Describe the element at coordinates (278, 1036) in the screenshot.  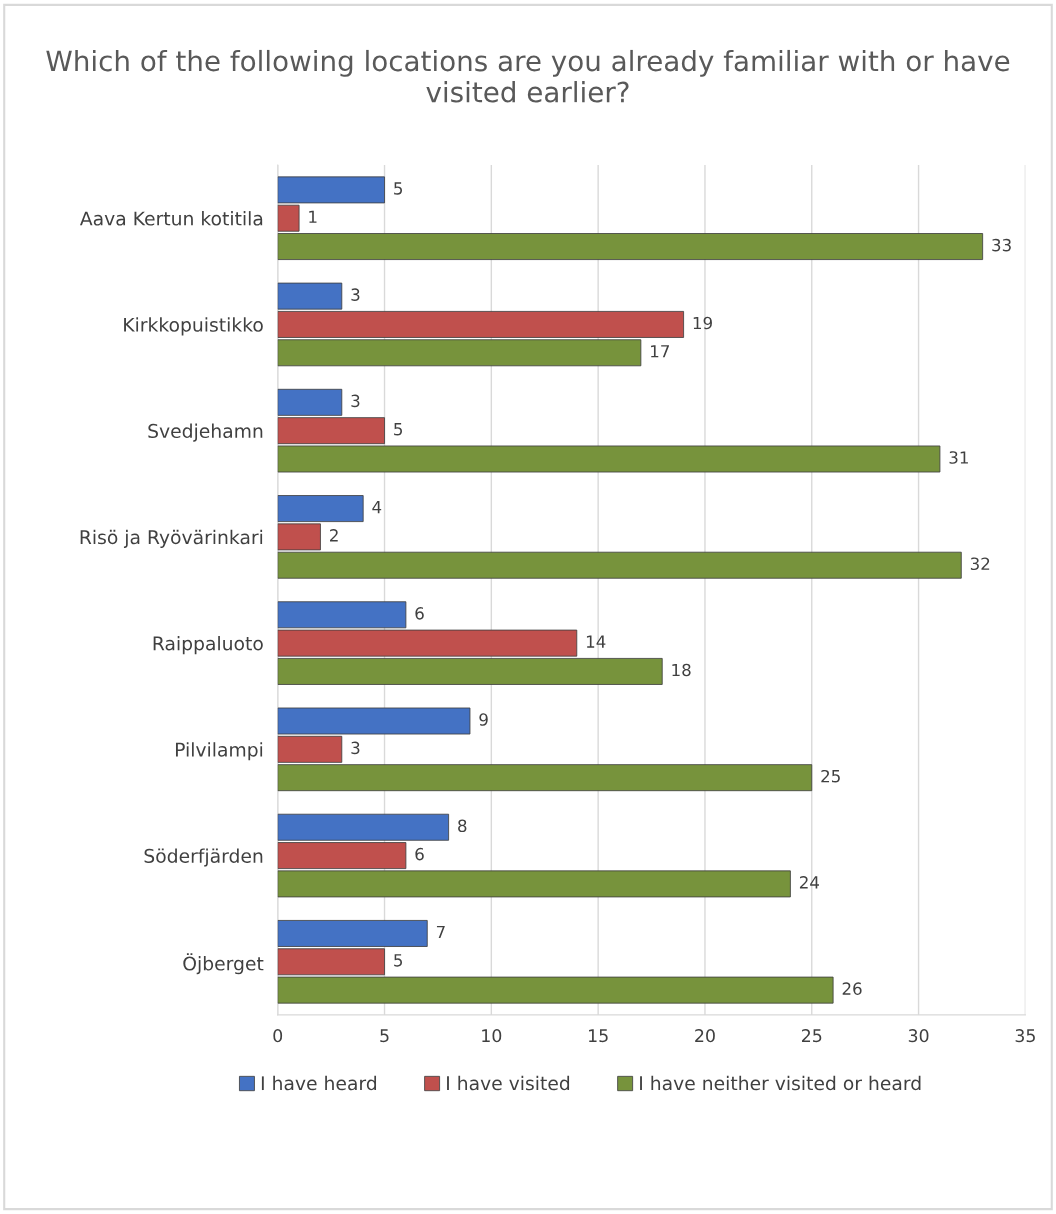
I see `x-tick-label: 0` at that location.